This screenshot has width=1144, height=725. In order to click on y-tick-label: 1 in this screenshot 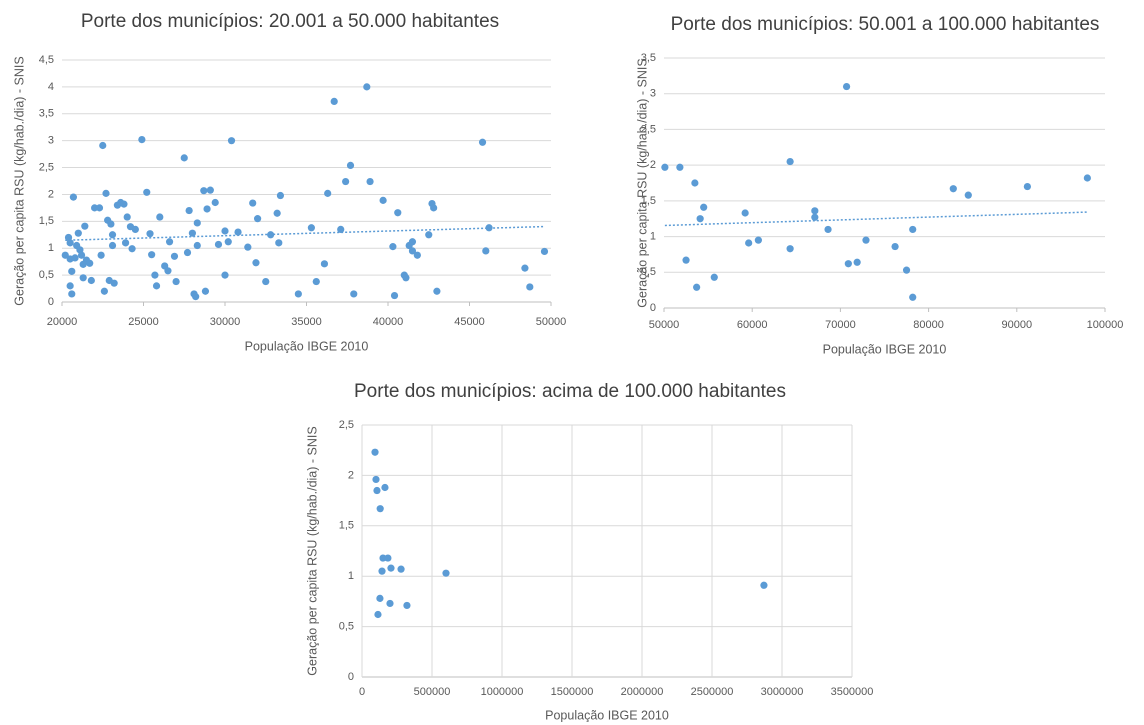, I will do `click(51, 248)`.